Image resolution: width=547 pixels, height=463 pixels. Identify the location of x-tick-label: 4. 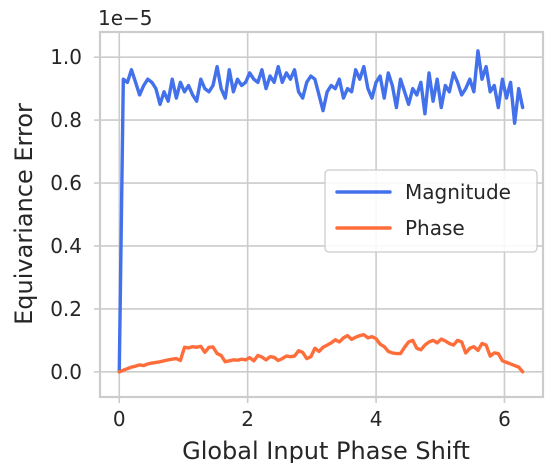
(376, 419).